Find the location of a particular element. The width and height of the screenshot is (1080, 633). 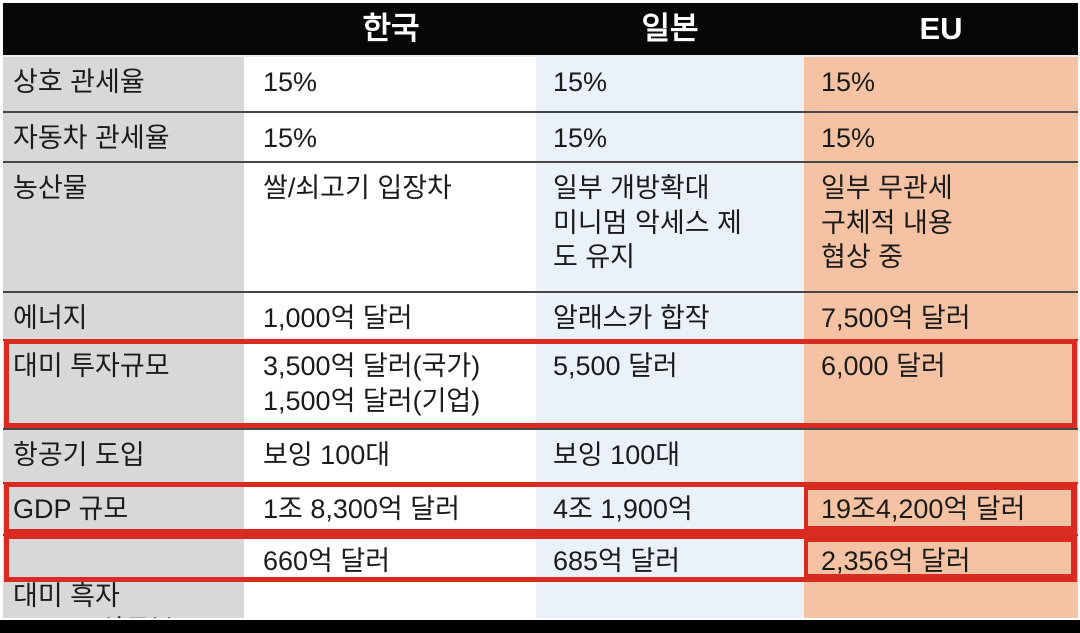

cell-japan: 알래스카 합작 is located at coordinates (670, 316).